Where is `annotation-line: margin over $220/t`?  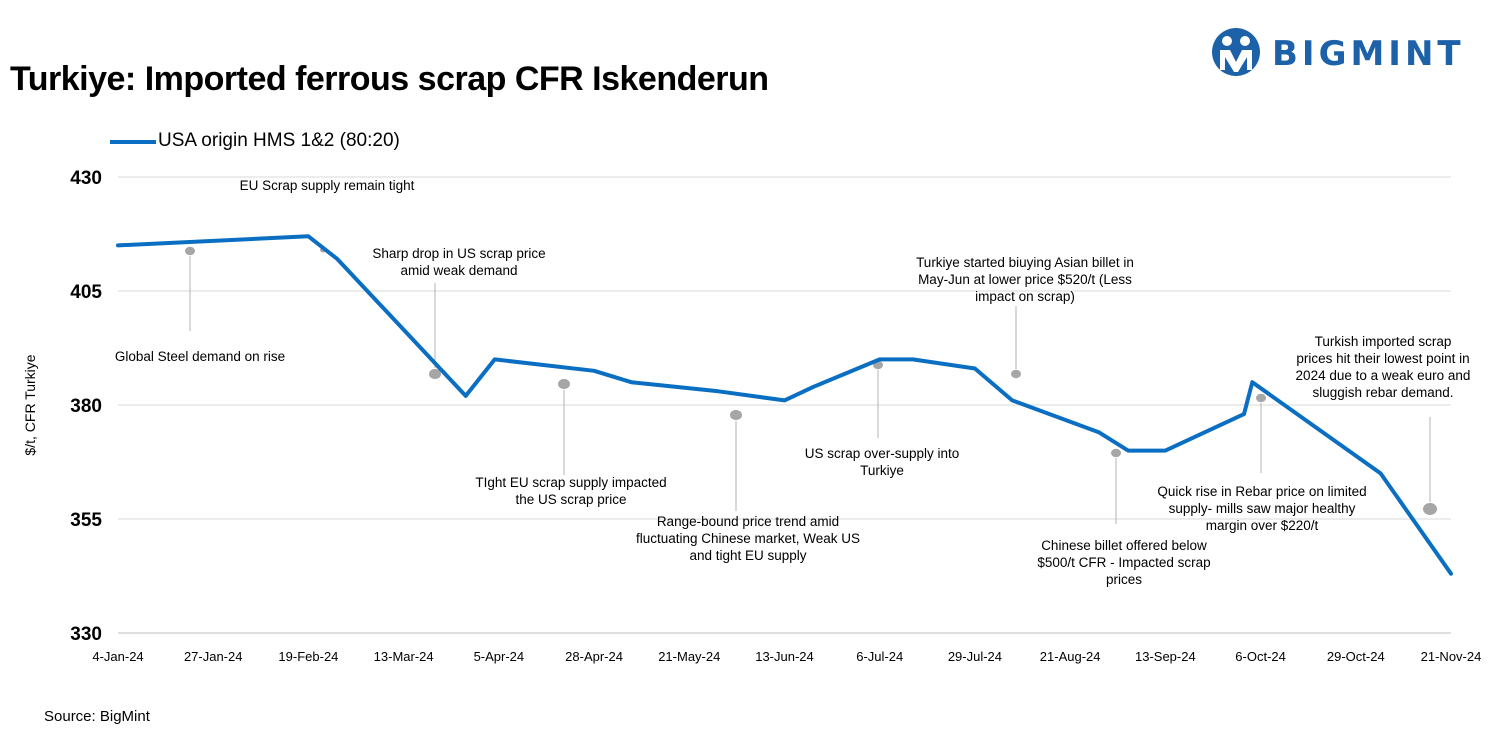
annotation-line: margin over $220/t is located at coordinates (1262, 525).